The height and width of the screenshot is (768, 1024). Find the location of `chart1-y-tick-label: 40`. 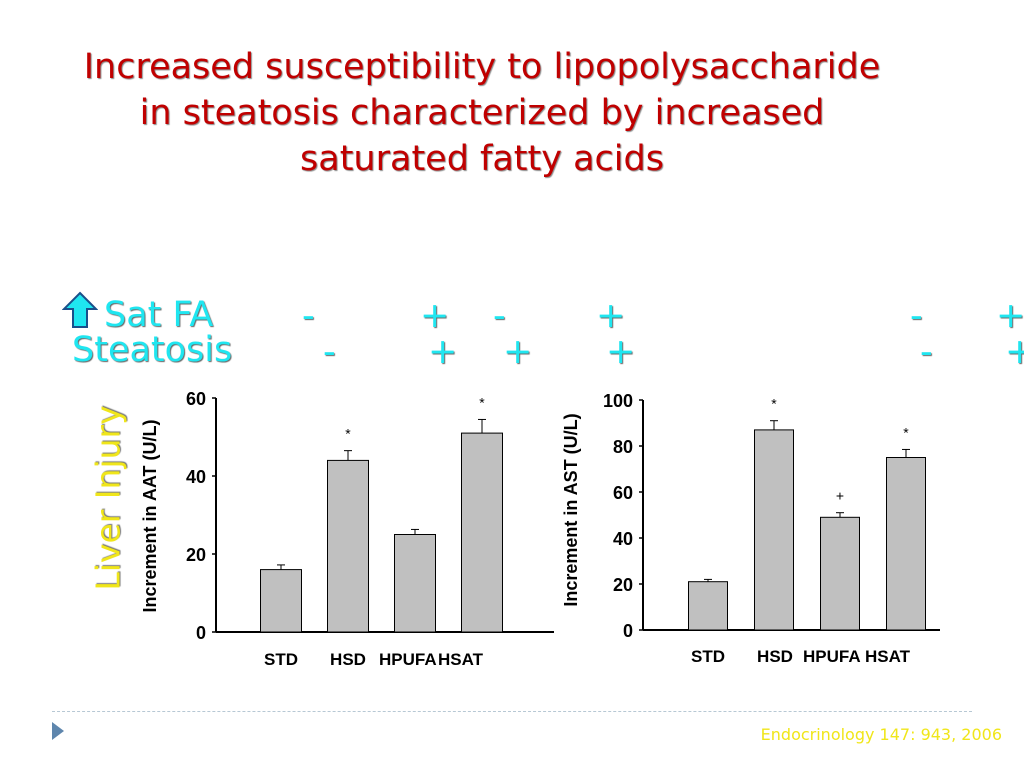

chart1-y-tick-label: 40 is located at coordinates (196, 477).